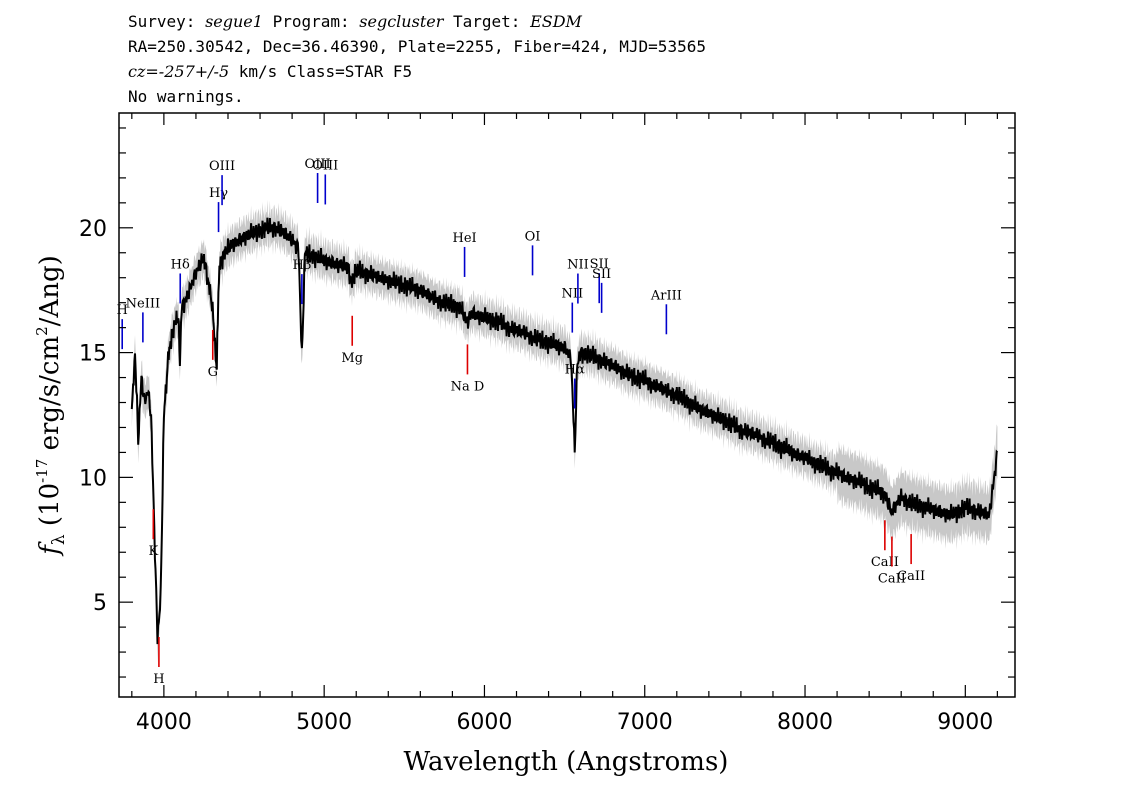 The height and width of the screenshot is (810, 1134). What do you see at coordinates (180, 264) in the screenshot?
I see `emission-line-label: Hδ` at bounding box center [180, 264].